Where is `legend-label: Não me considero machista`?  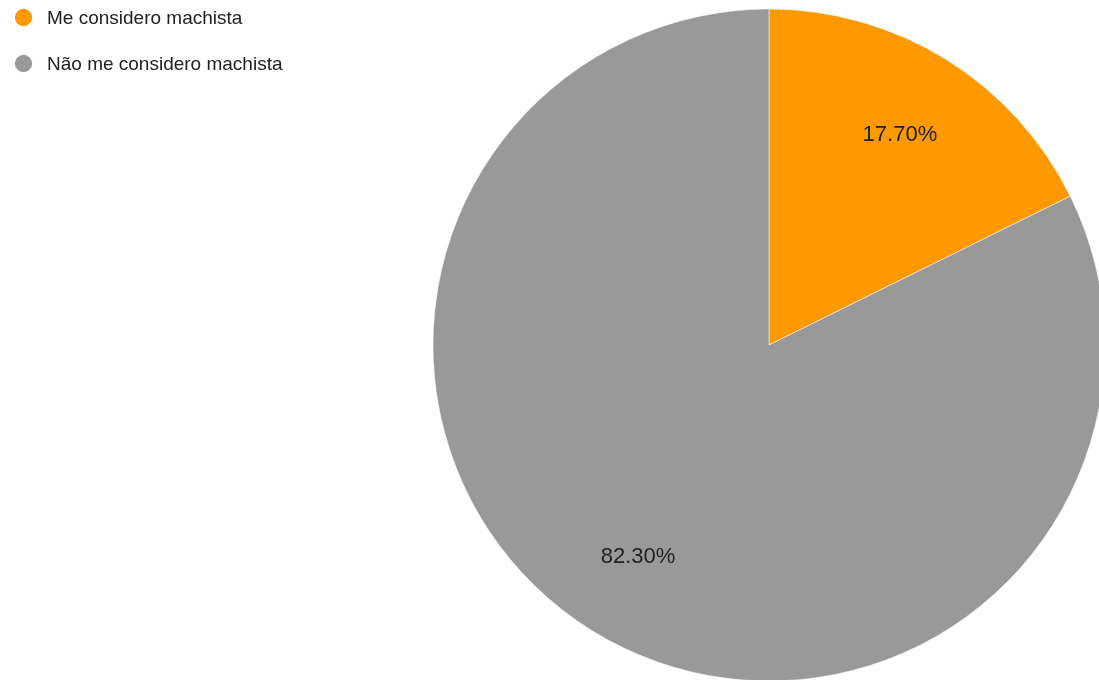
legend-label: Não me considero machista is located at coordinates (165, 63).